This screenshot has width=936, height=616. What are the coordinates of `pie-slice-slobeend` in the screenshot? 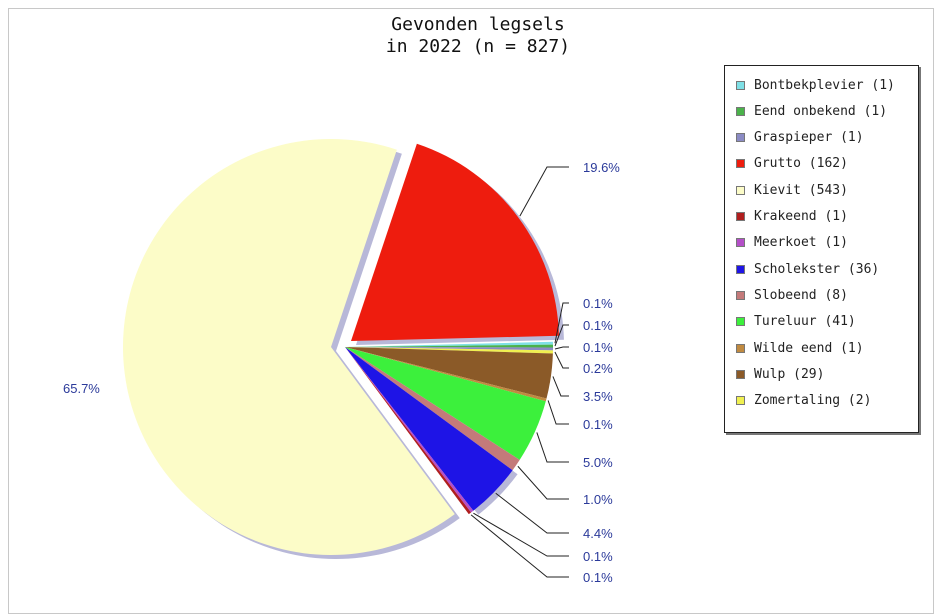 It's located at (432, 409).